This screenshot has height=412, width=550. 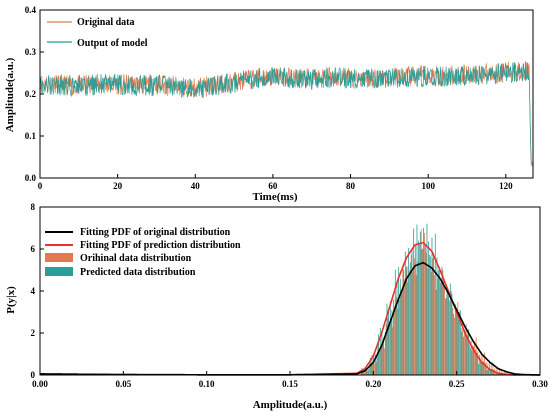 I want to click on top-ytick-label: 0.4, so click(x=31, y=10).